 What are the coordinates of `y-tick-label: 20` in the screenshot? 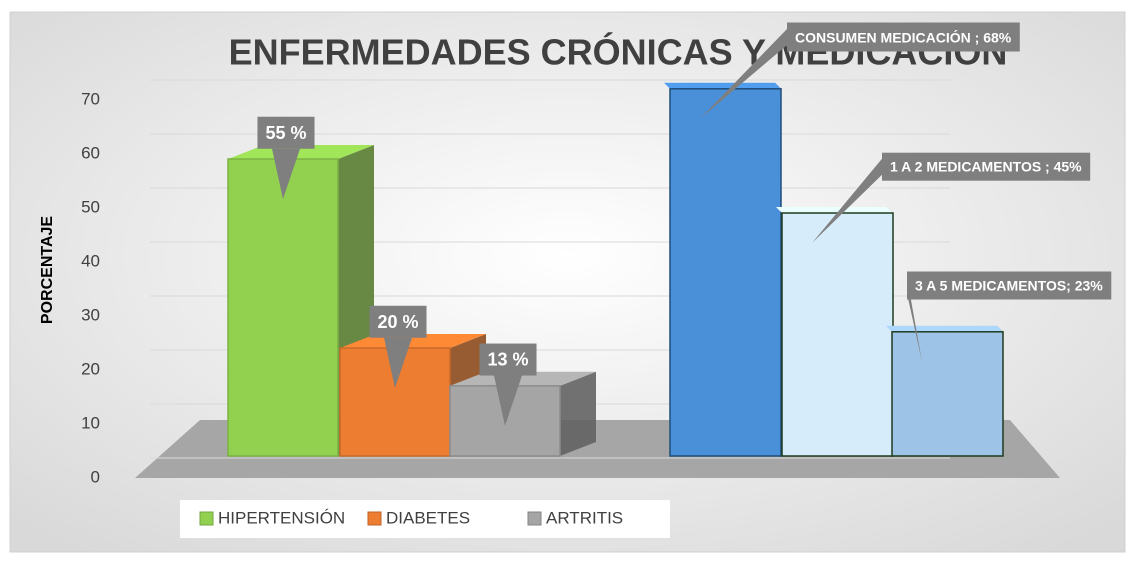 It's located at (90, 368).